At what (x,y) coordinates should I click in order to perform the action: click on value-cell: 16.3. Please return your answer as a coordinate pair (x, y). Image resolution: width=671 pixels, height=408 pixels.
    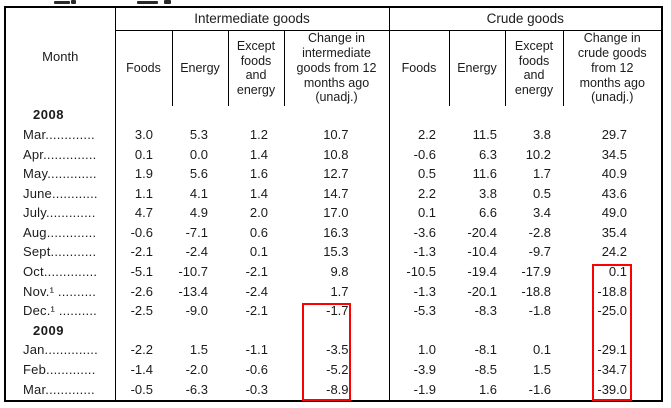
    Looking at the image, I should click on (336, 232).